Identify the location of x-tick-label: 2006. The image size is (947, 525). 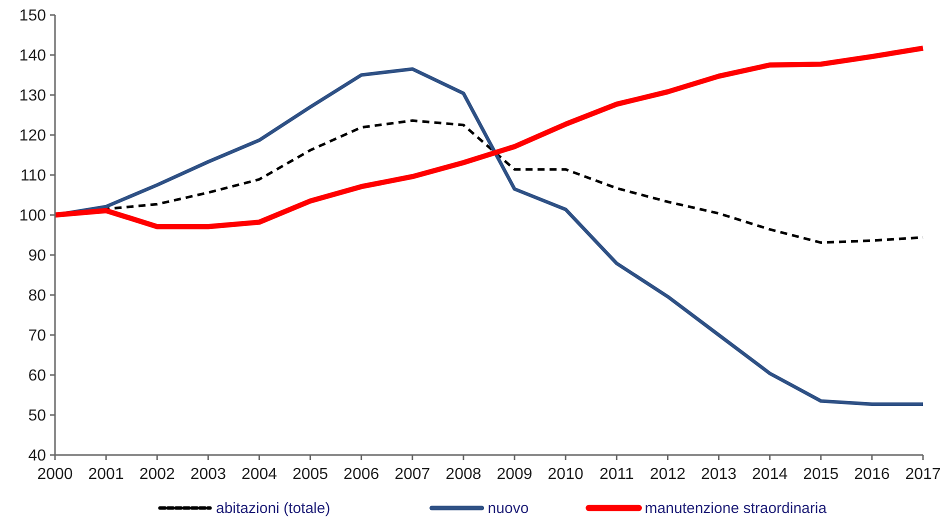
(362, 474).